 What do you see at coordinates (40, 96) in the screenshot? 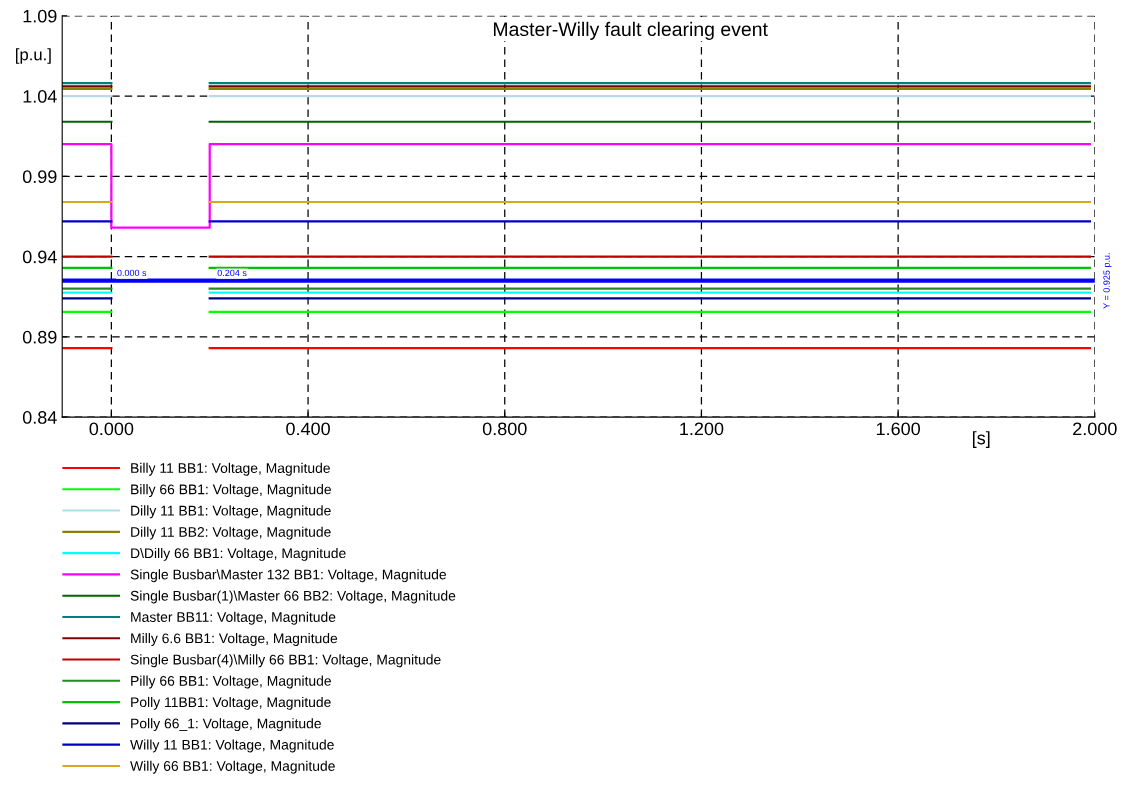
I see `y-tick-label: 1.04` at bounding box center [40, 96].